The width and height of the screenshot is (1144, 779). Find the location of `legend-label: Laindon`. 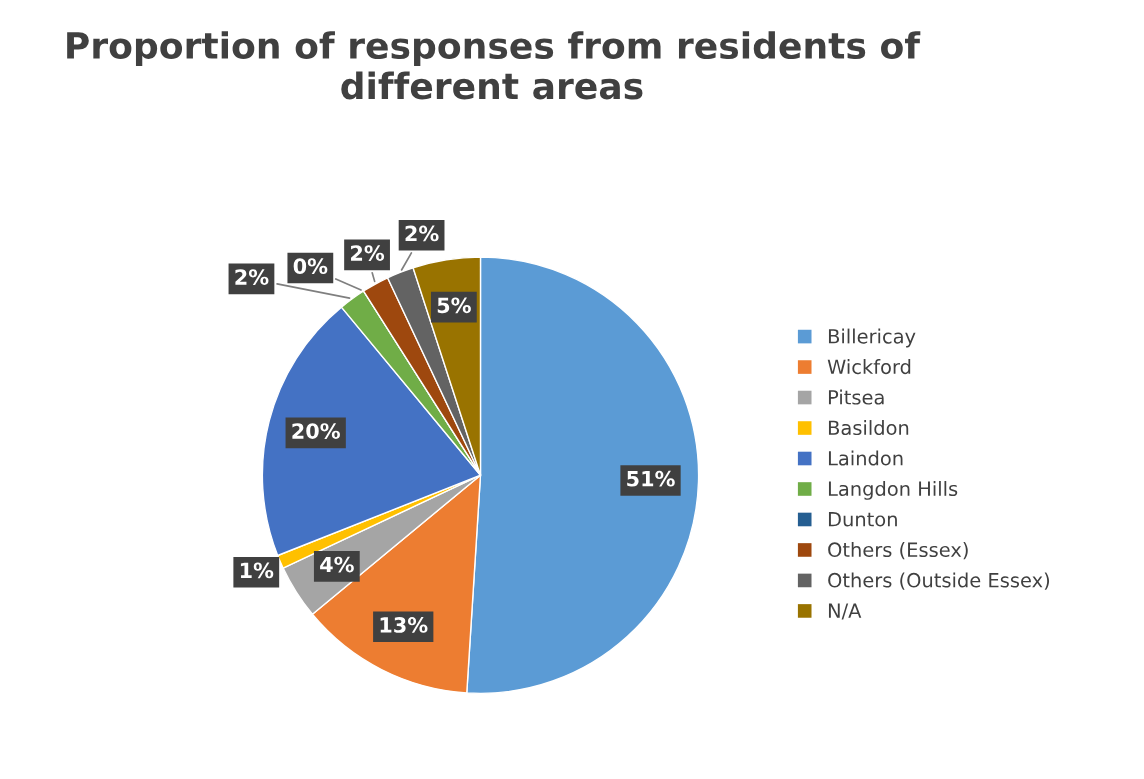

legend-label: Laindon is located at coordinates (865, 458).